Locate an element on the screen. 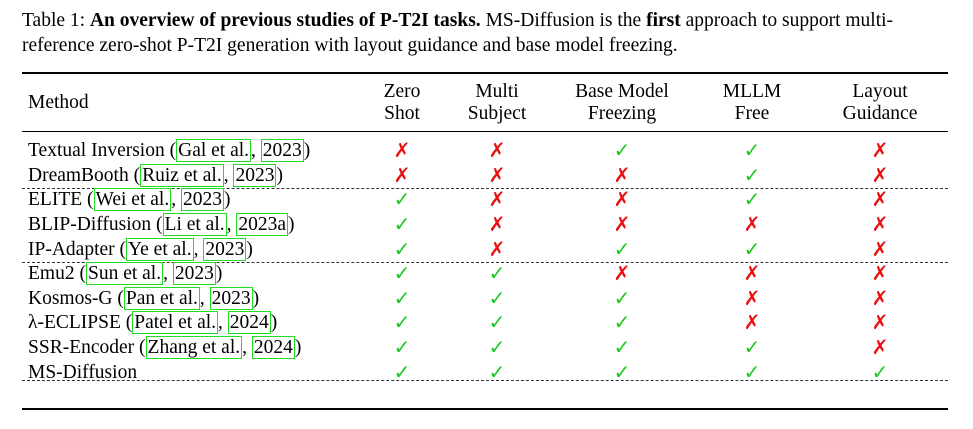  column-header-base-model-freezing: Base Model Freezing is located at coordinates (622, 102).